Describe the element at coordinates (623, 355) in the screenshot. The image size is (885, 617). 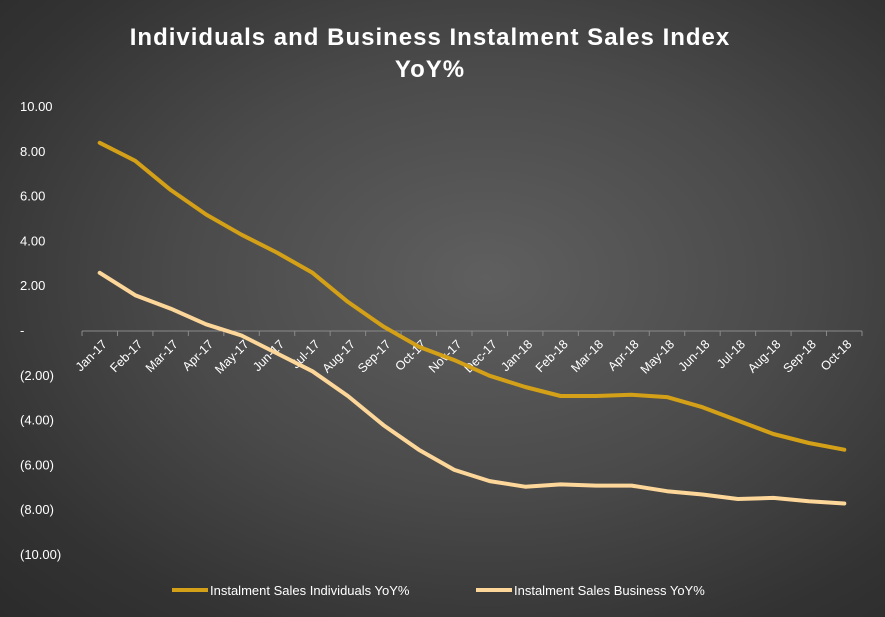
I see `x-tick-label: Apr-18` at that location.